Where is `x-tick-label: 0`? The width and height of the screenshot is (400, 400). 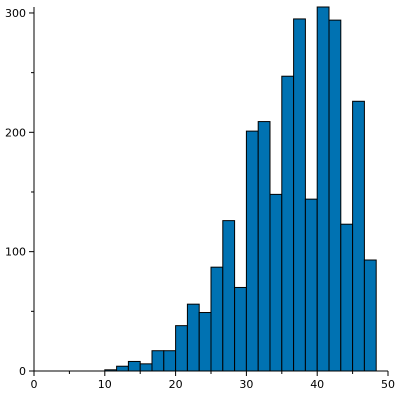
x-tick-label: 0 is located at coordinates (34, 384).